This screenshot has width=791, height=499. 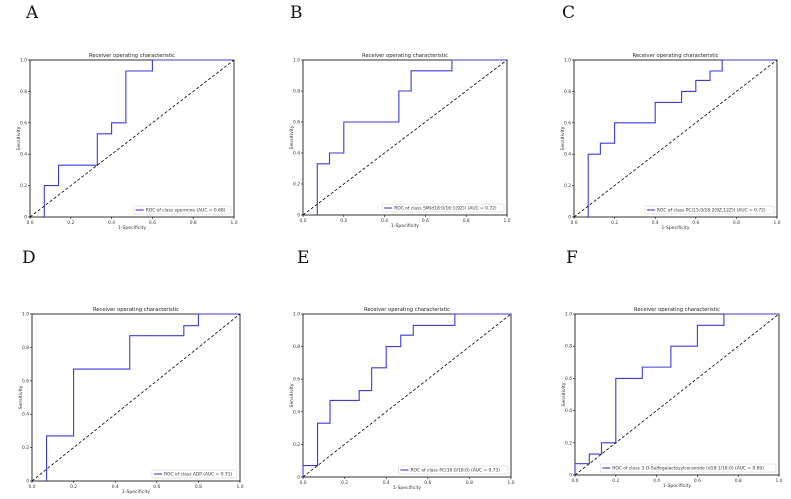 What do you see at coordinates (675, 138) in the screenshot?
I see `plot-frame` at bounding box center [675, 138].